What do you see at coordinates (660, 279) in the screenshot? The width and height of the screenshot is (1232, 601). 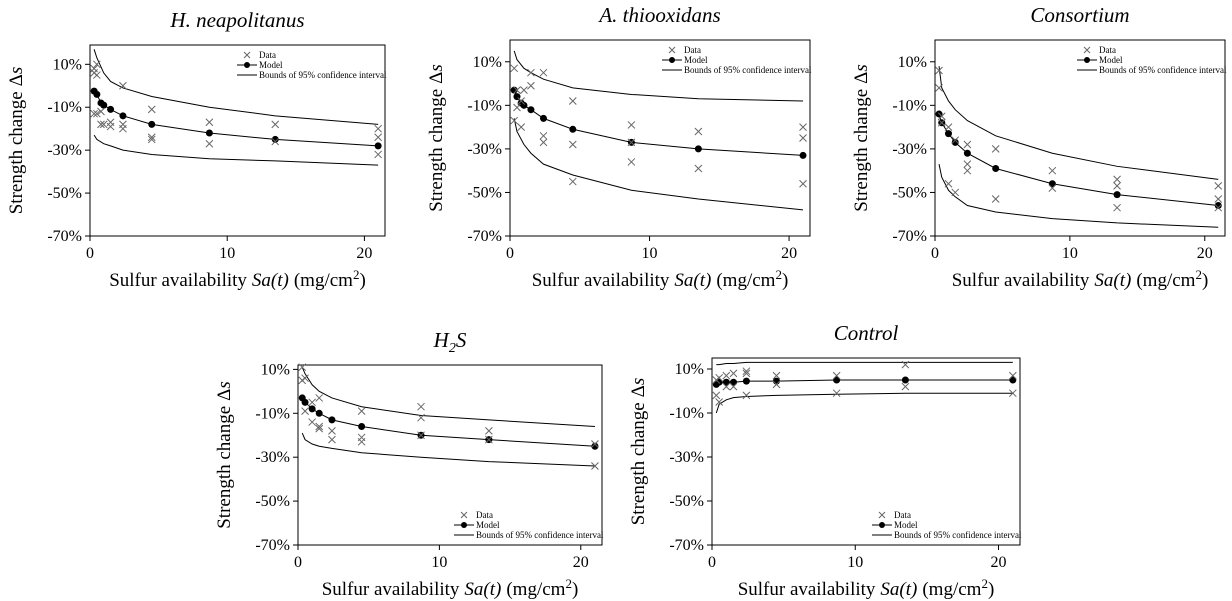 I see `x-axis-label: Sulfur availability Sa(t) (mg/cm2)` at bounding box center [660, 279].